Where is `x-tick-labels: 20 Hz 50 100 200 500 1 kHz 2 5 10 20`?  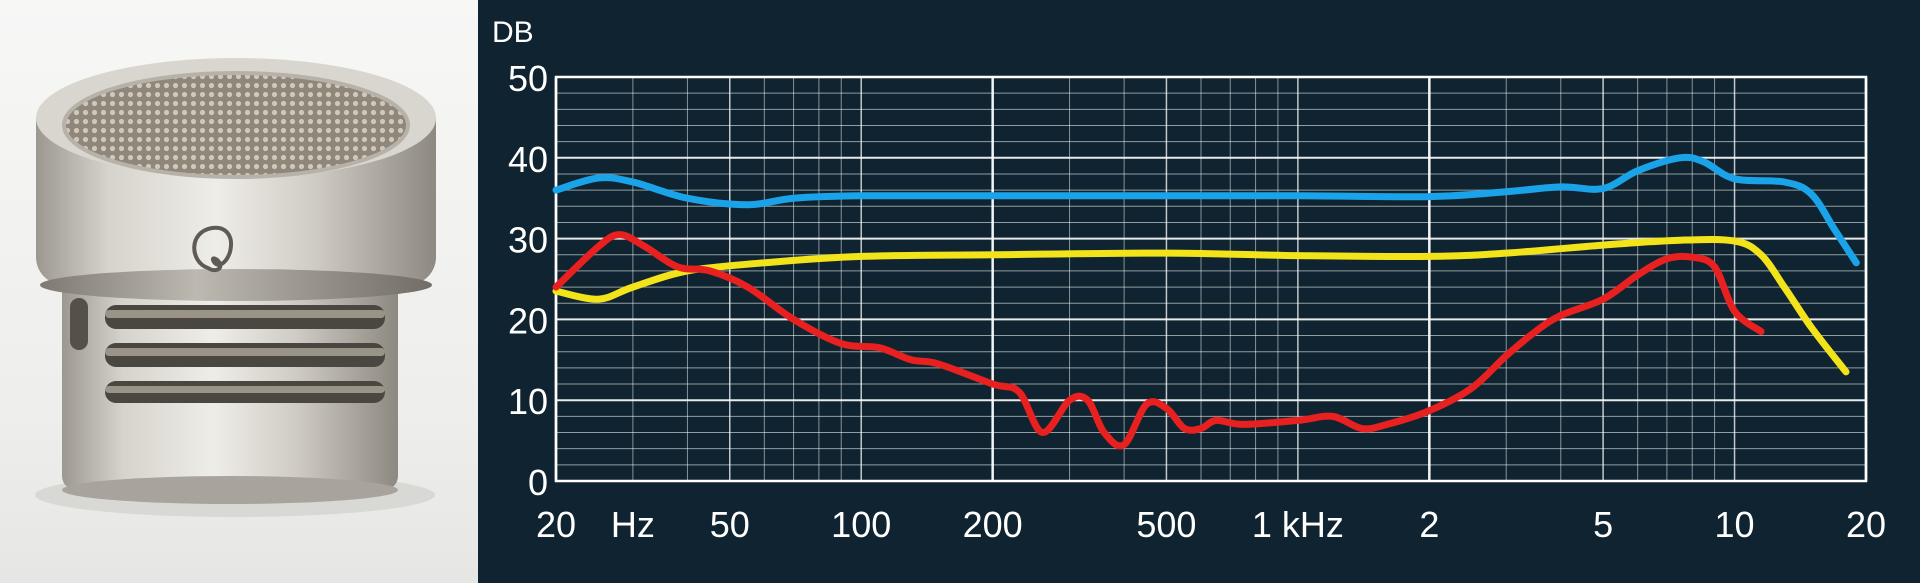
x-tick-labels: 20 Hz 50 100 200 500 1 kHz 2 5 10 20 is located at coordinates (1211, 524).